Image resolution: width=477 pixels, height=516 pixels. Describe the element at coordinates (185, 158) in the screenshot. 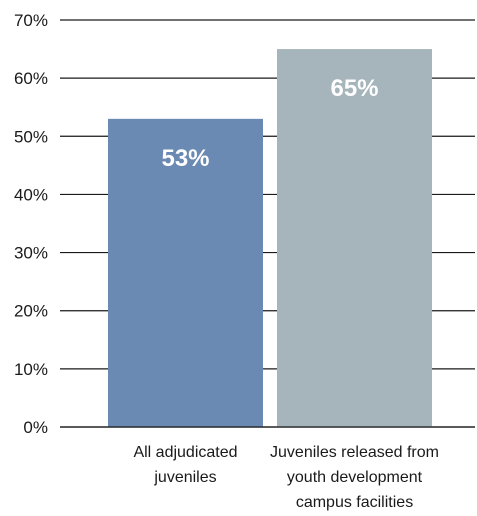

I see `data-label: 53%` at that location.